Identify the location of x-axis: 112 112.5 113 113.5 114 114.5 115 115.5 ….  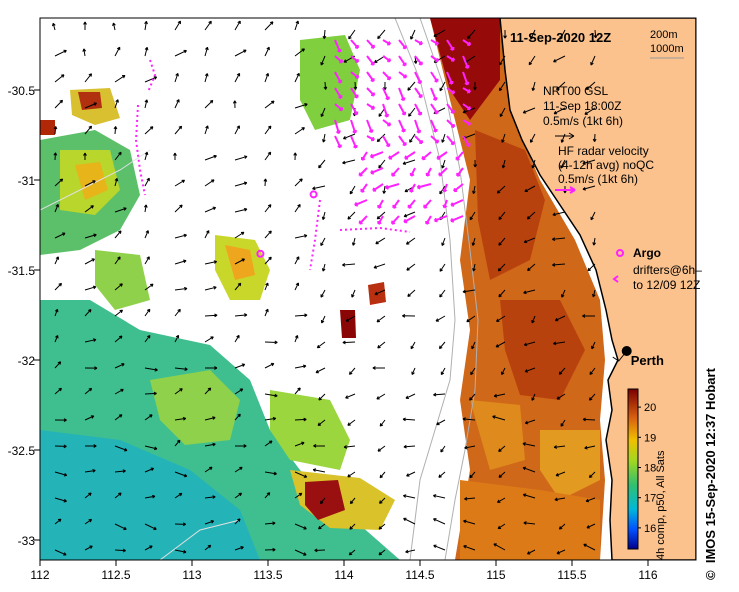
(344, 571).